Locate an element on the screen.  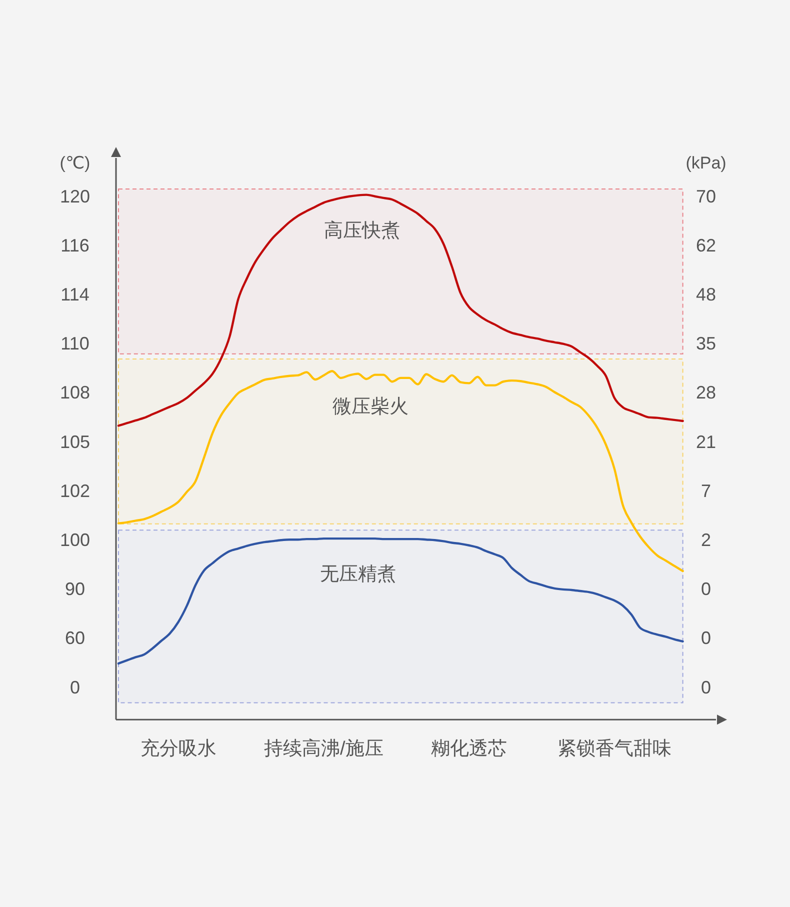
annotation: 105 is located at coordinates (75, 442).